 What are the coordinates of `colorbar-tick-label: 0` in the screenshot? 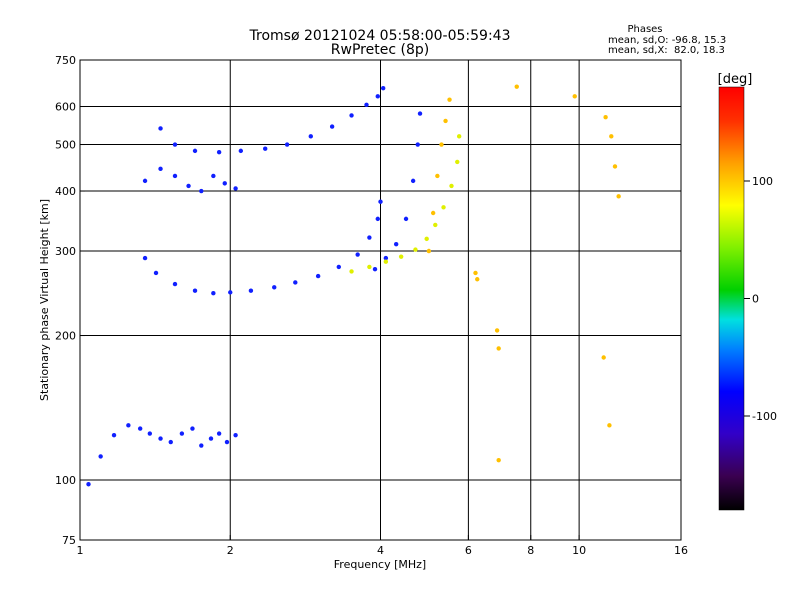 It's located at (755, 299).